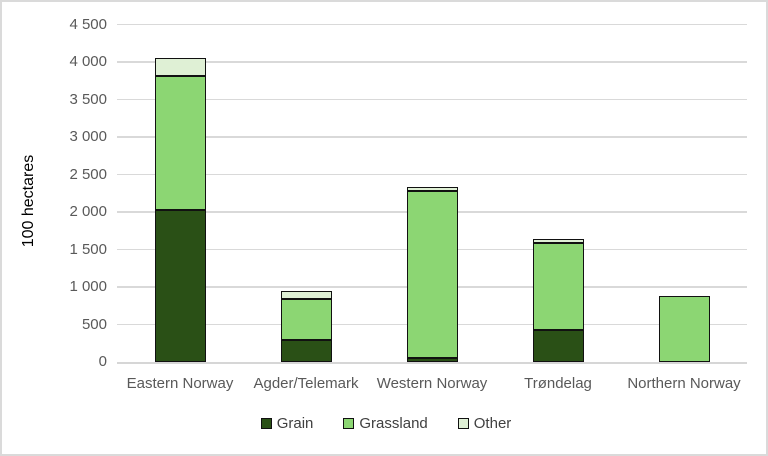 This screenshot has width=768, height=456. I want to click on x-category-label: Eastern Norway, so click(180, 383).